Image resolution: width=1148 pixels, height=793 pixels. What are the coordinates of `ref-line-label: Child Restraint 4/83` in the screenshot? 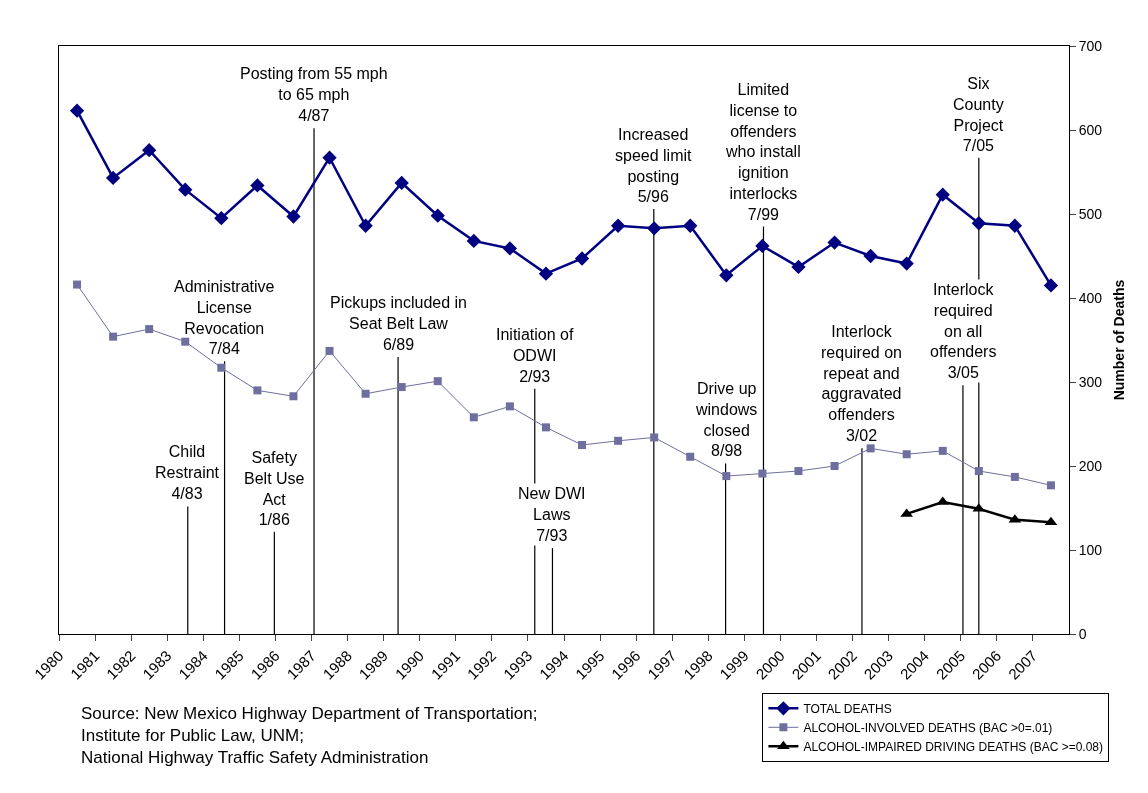 It's located at (187, 472).